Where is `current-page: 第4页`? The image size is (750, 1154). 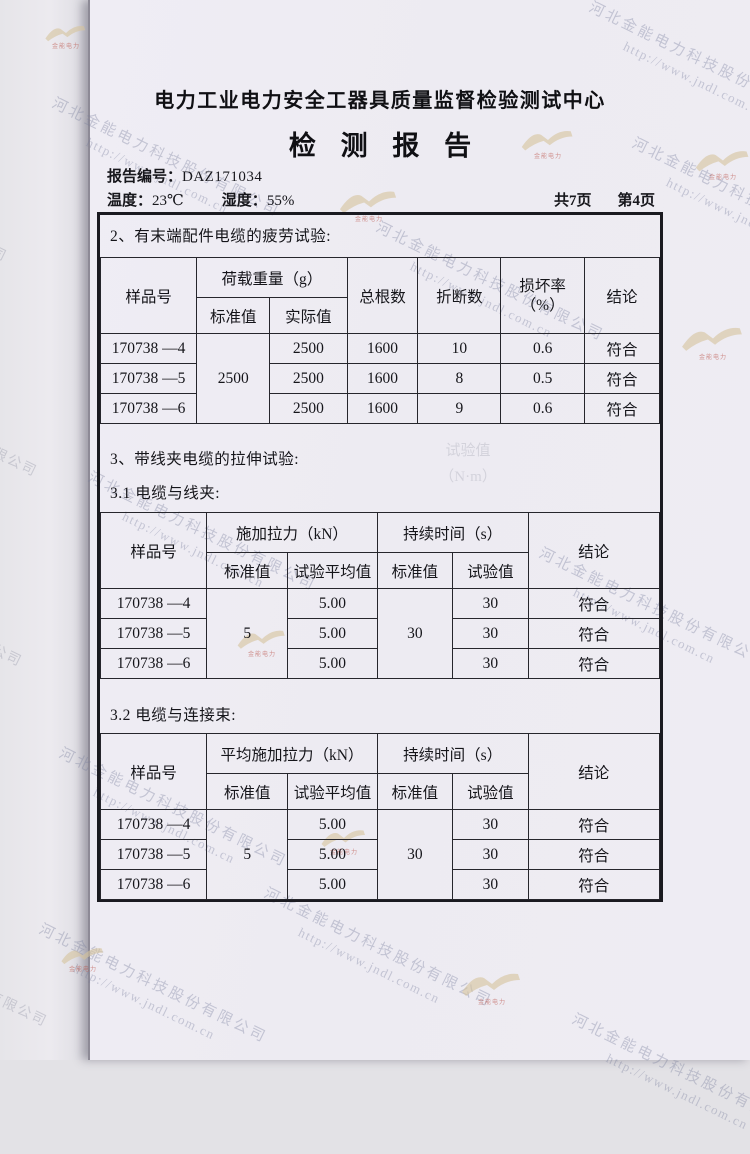 current-page: 第4页 is located at coordinates (636, 201).